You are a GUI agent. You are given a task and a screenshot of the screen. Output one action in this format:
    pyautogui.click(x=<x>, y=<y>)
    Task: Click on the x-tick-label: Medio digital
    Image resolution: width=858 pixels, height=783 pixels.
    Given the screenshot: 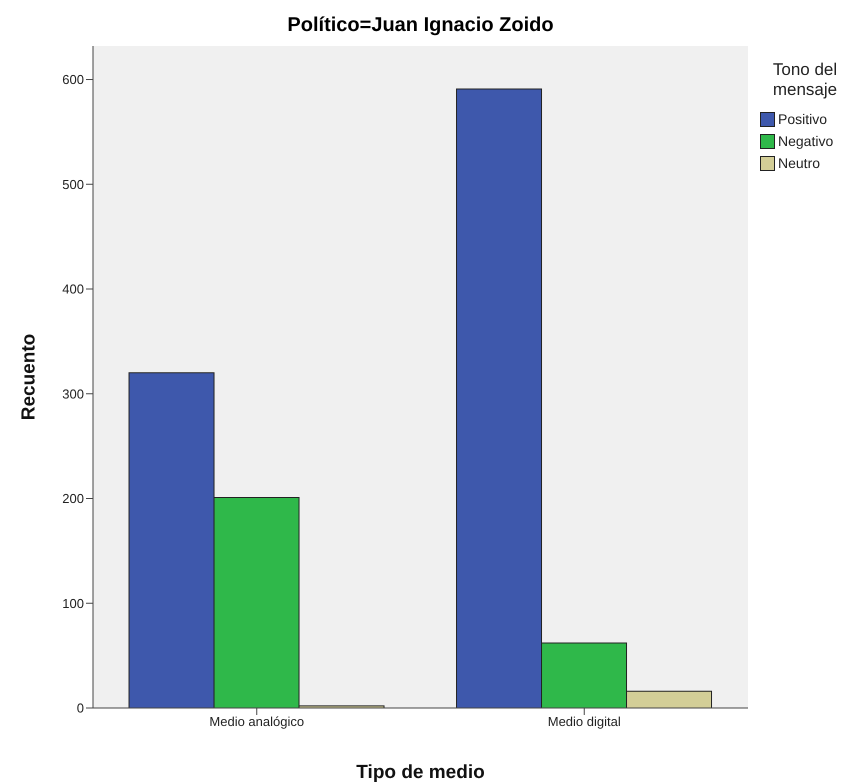 What is the action you would take?
    pyautogui.click(x=584, y=722)
    